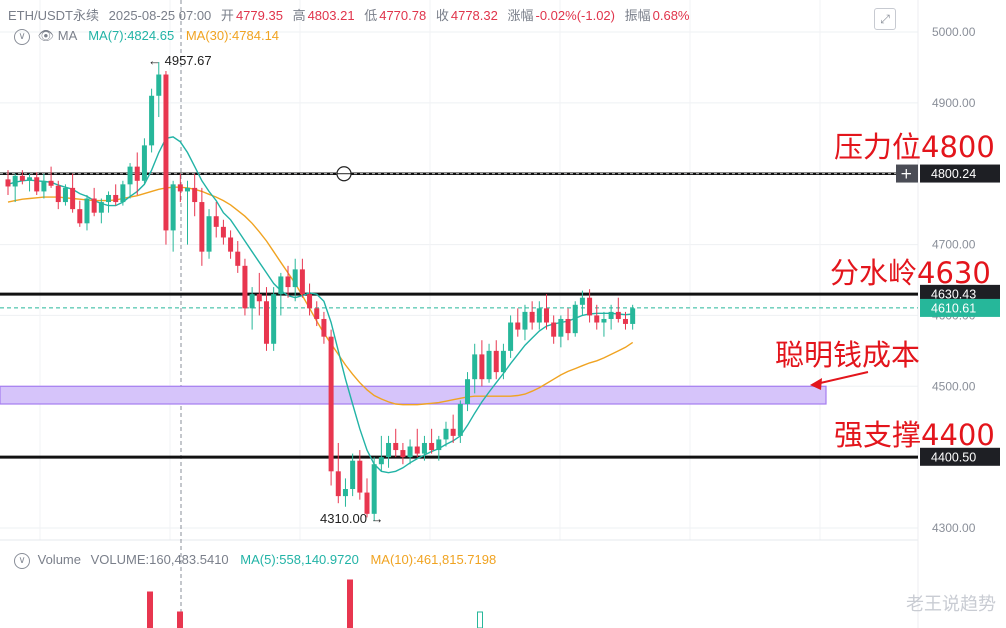  What do you see at coordinates (232, 35) in the screenshot?
I see `ma30-value: MA(30):4784.14` at bounding box center [232, 35].